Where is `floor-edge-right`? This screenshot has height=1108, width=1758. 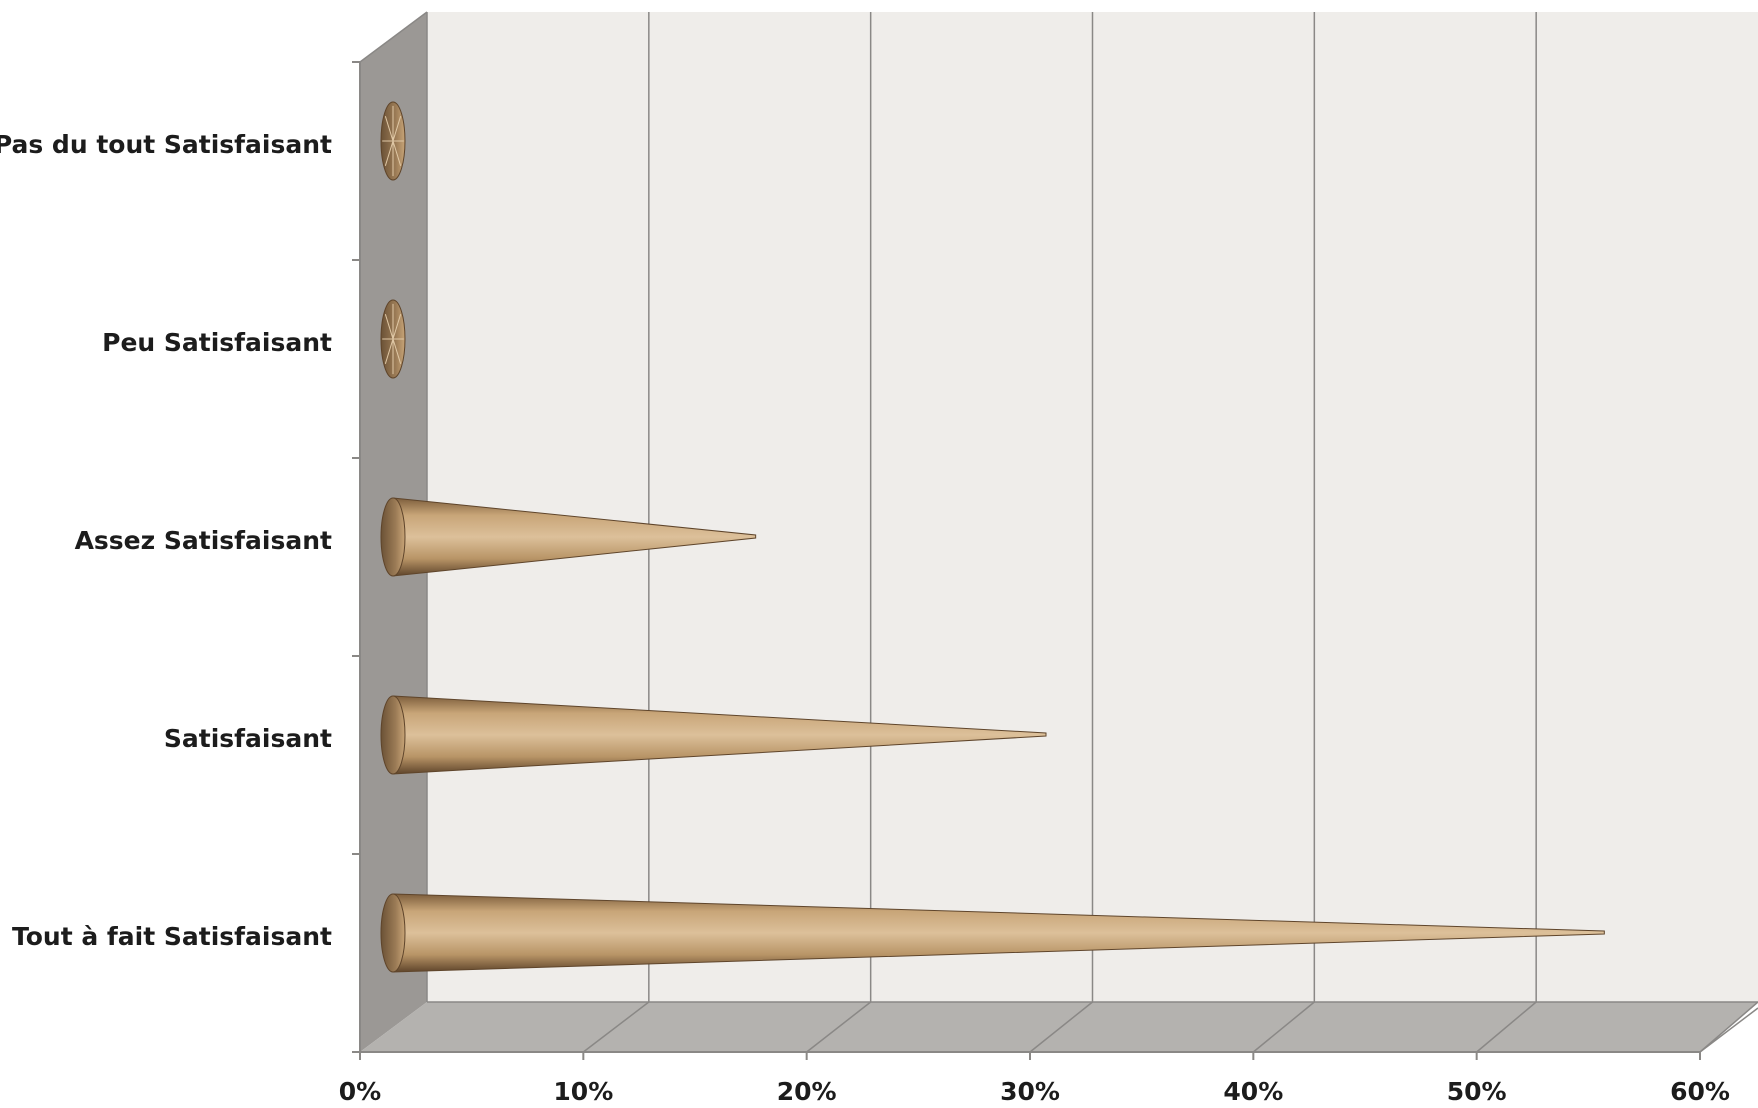
floor-edge-right is located at coordinates (1728, 1030).